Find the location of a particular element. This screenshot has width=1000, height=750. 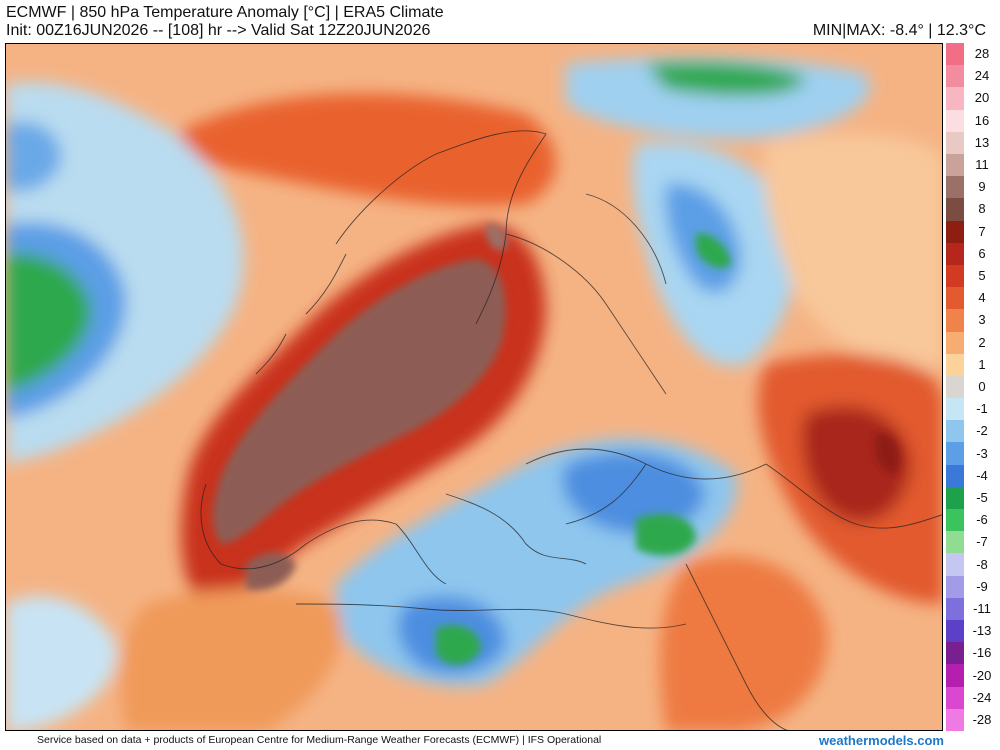

min-max-readout: MIN|MAX: -8.4° | 12.3°C is located at coordinates (899, 30).